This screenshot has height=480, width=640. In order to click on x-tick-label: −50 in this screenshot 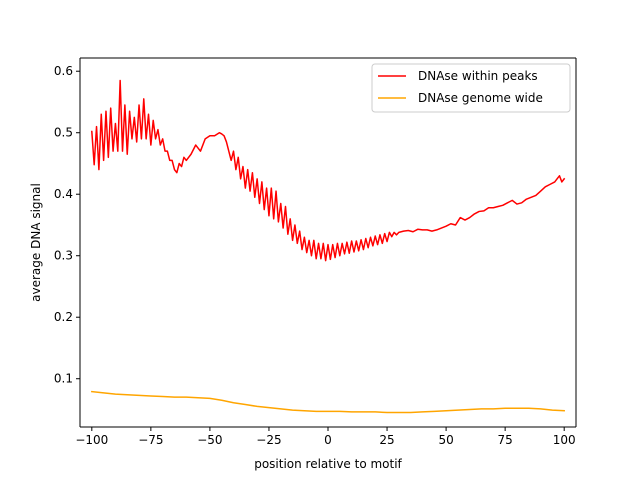, I will do `click(209, 440)`.